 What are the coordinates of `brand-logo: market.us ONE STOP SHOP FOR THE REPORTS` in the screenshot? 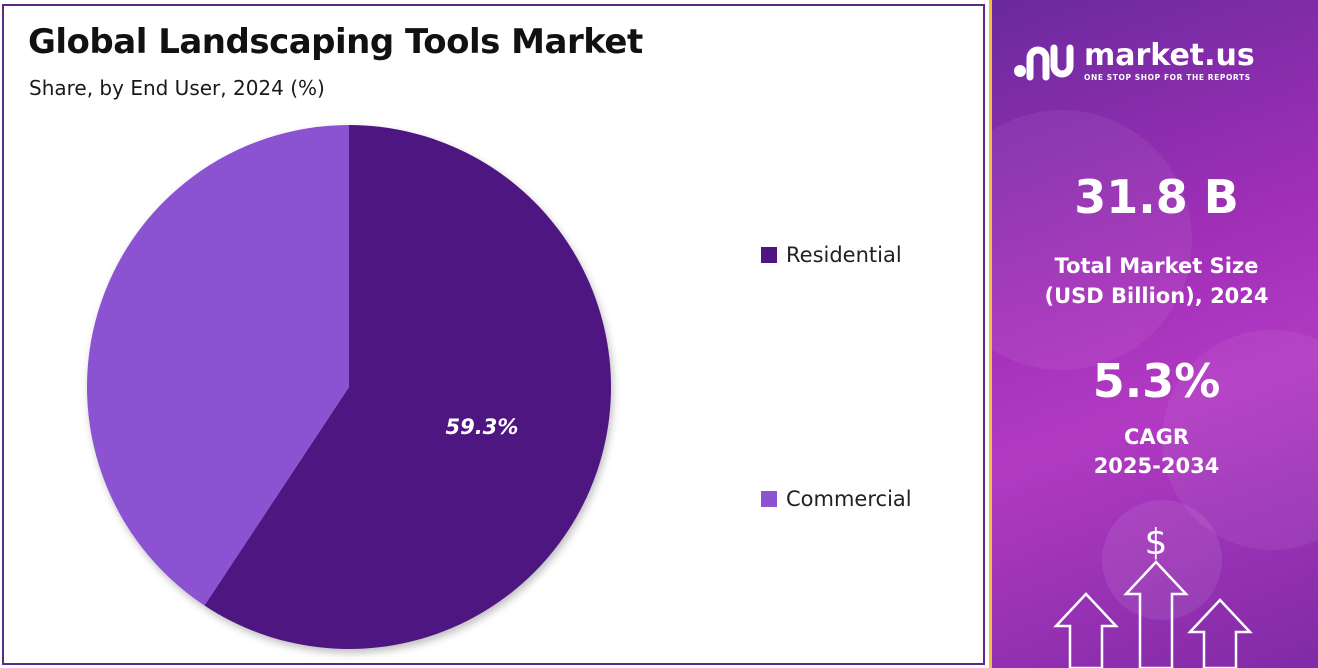 It's located at (1133, 61).